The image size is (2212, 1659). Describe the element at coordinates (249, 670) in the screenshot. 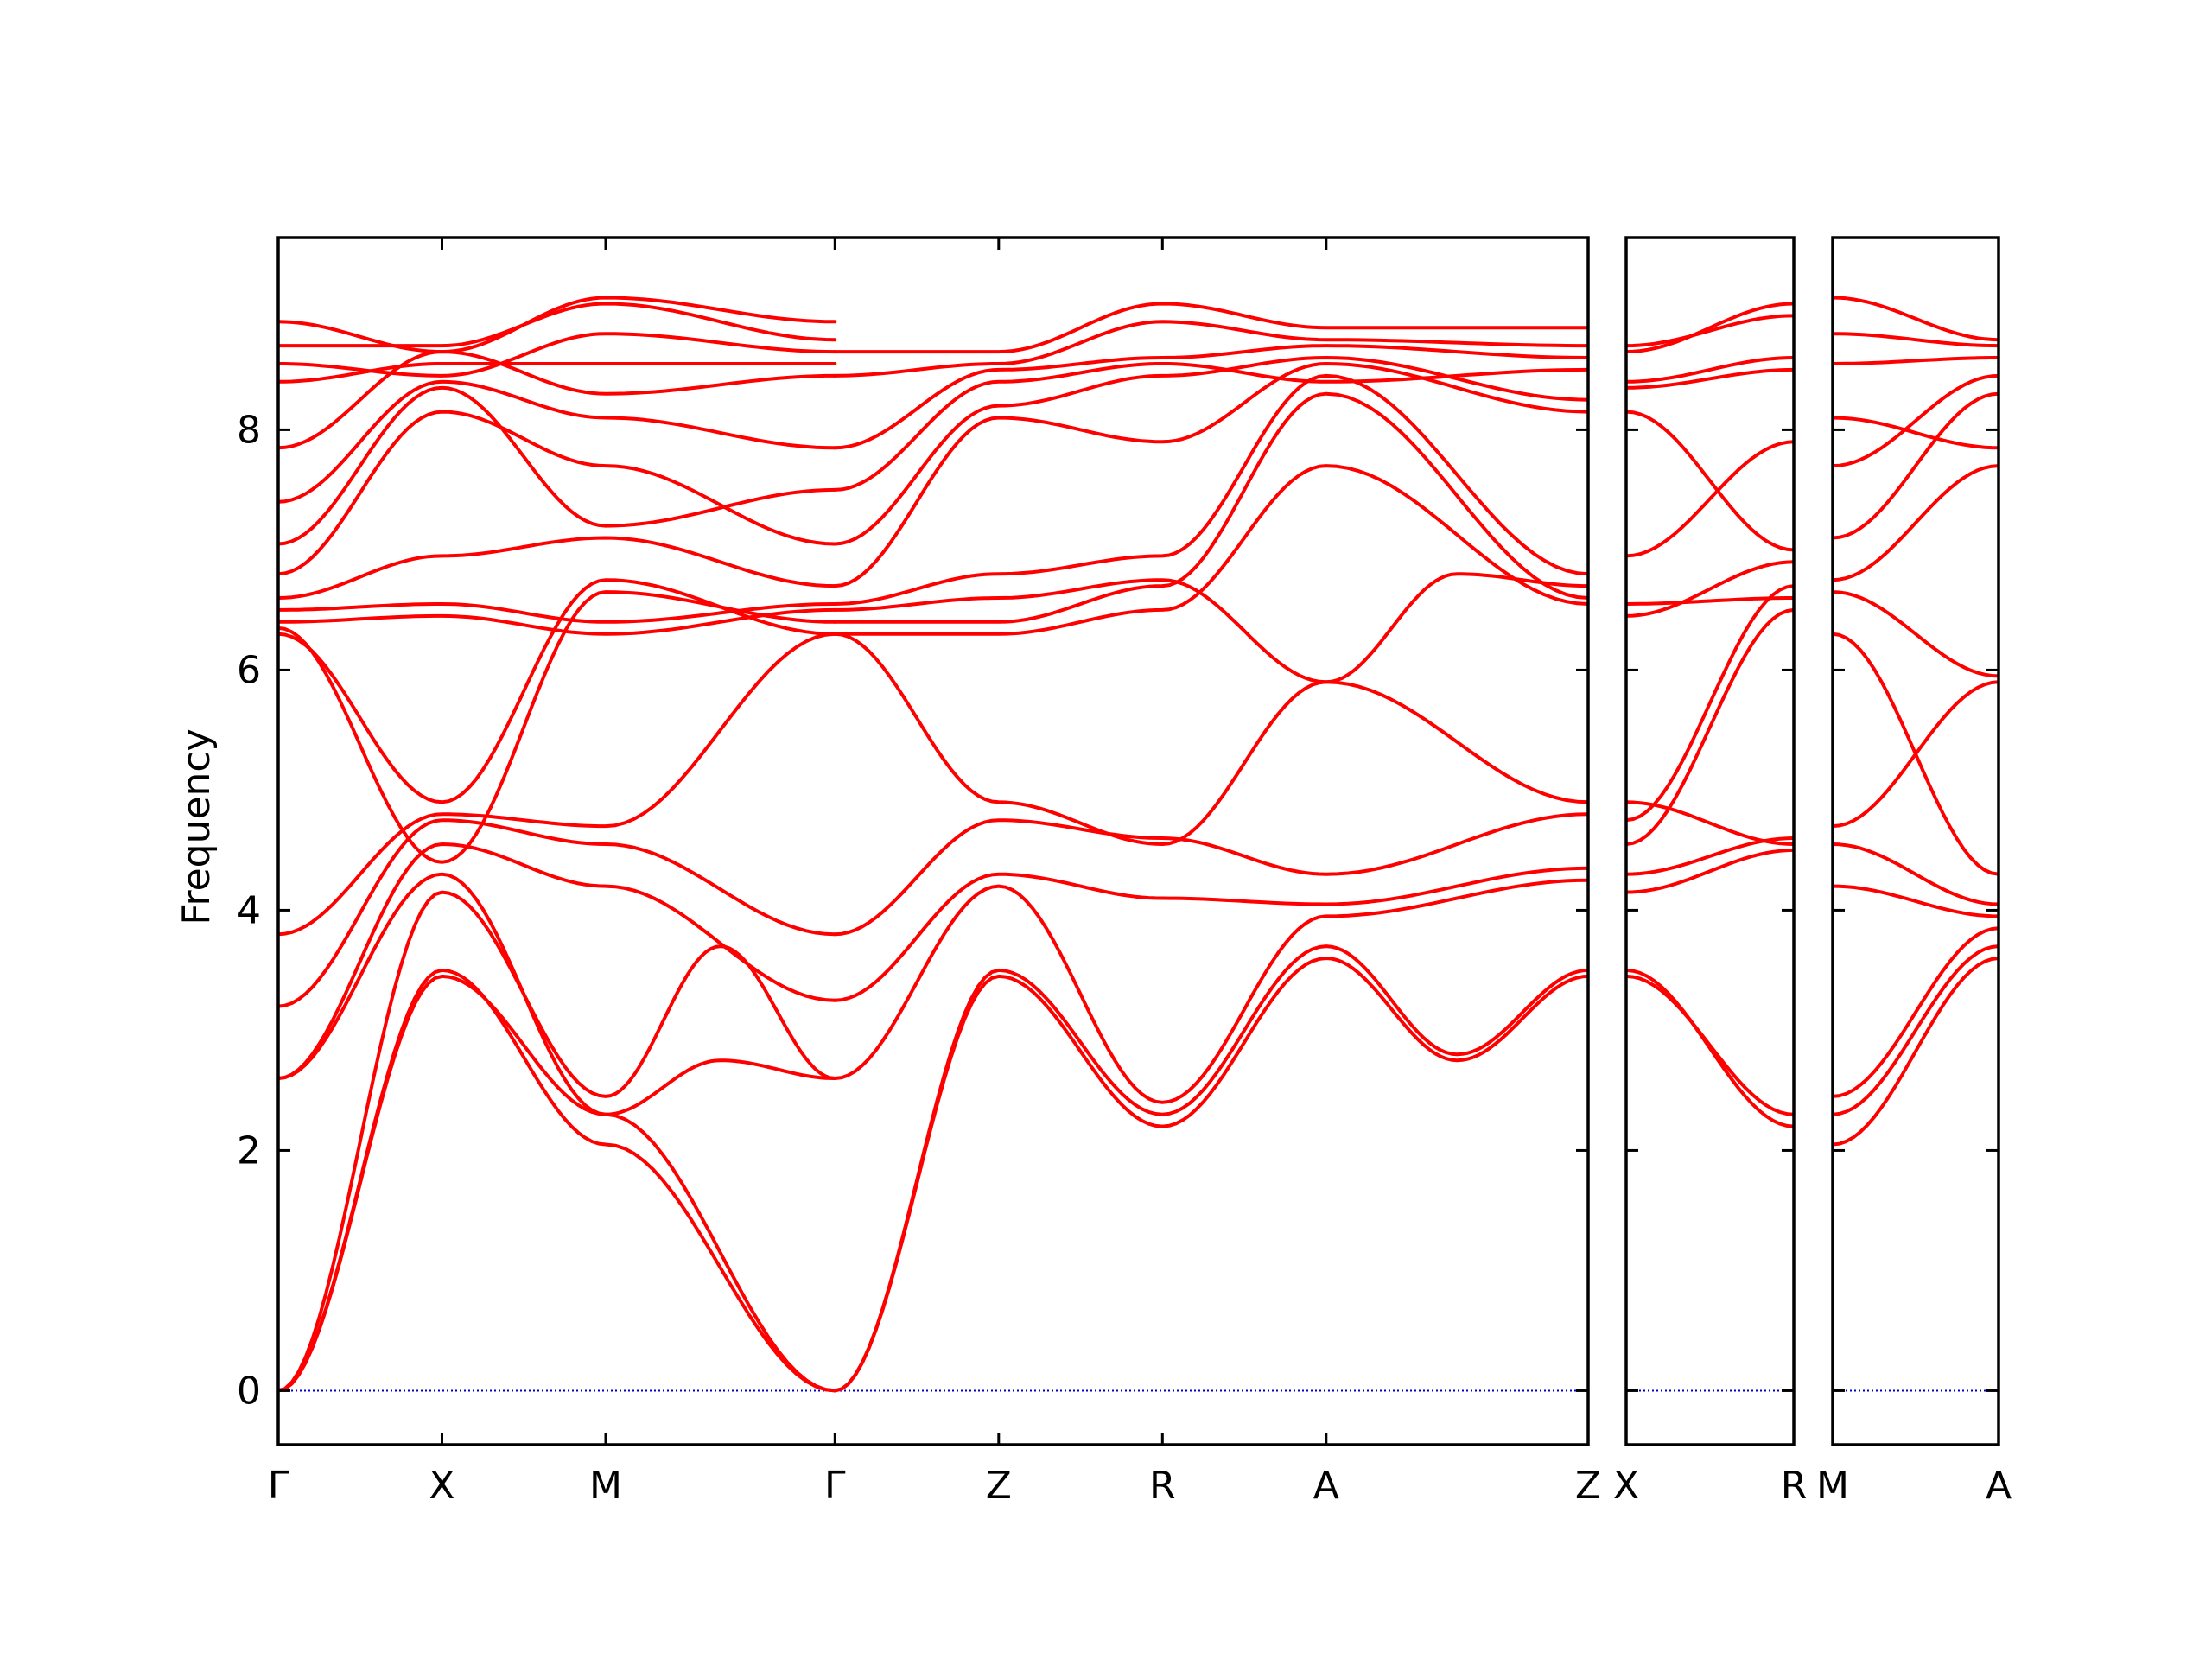

I see `y-tick-label: 6` at that location.